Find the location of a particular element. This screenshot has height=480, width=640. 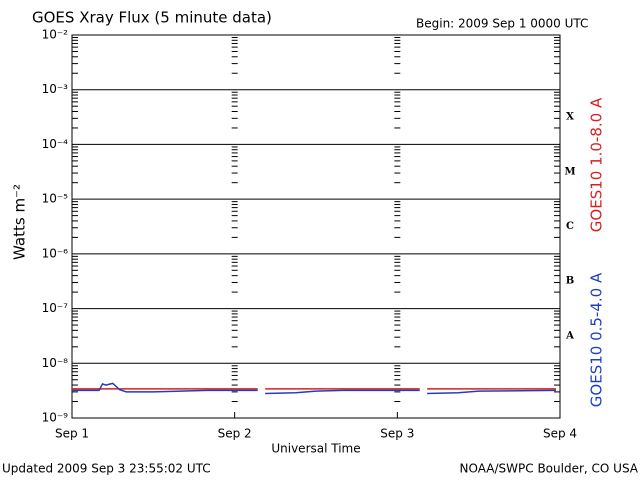

y-tick-label: 10⁻⁷ is located at coordinates (55, 308).